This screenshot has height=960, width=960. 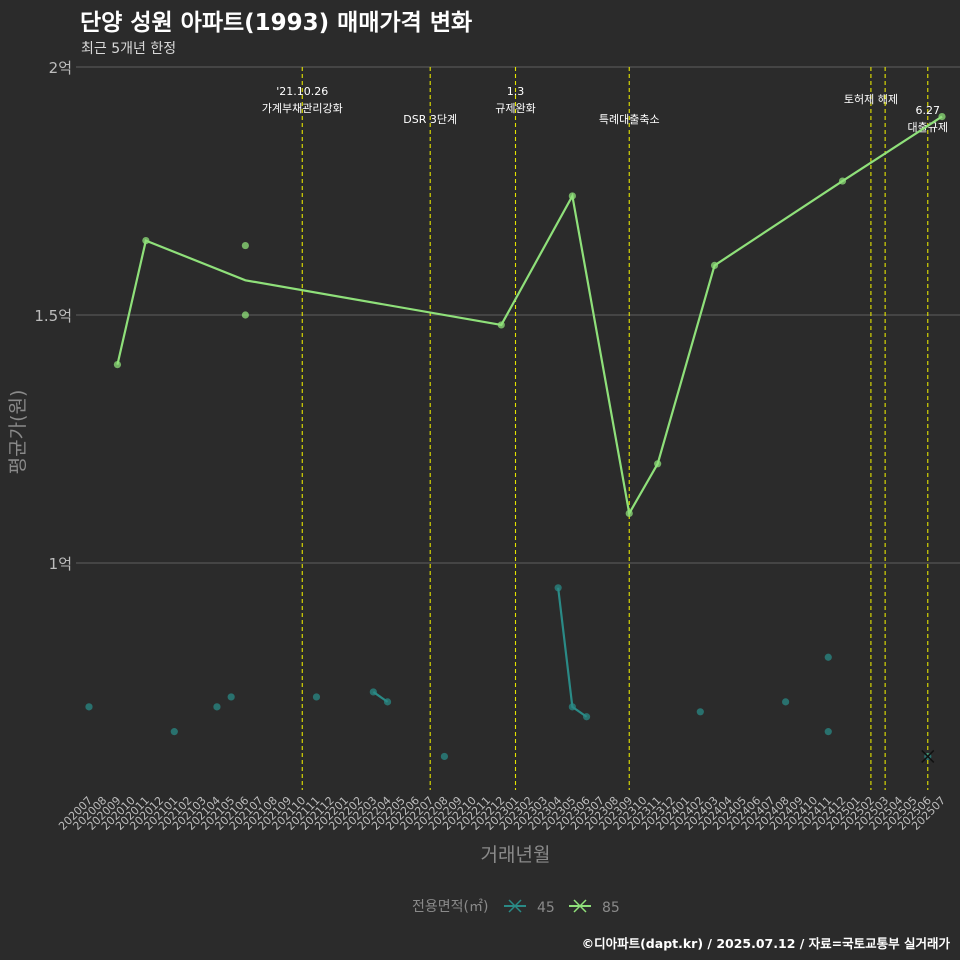 What do you see at coordinates (60, 564) in the screenshot?
I see `y-tick-label: 1억` at bounding box center [60, 564].